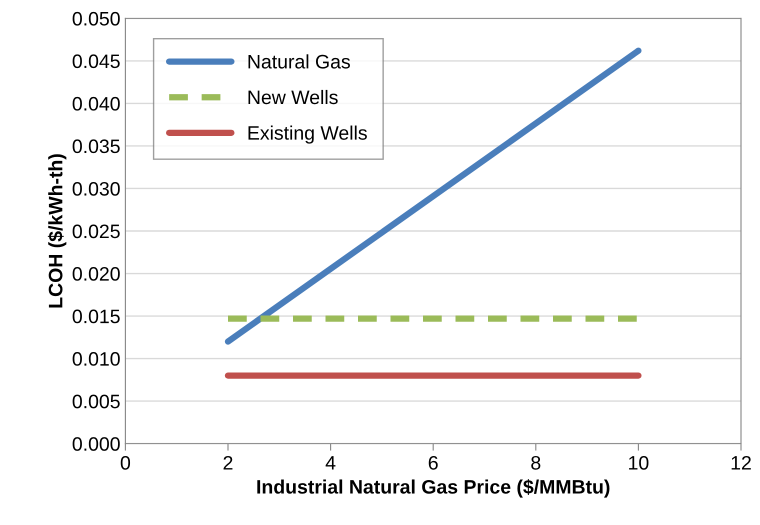 The image size is (760, 525). I want to click on y-tick-label: 0.035, so click(96, 146).